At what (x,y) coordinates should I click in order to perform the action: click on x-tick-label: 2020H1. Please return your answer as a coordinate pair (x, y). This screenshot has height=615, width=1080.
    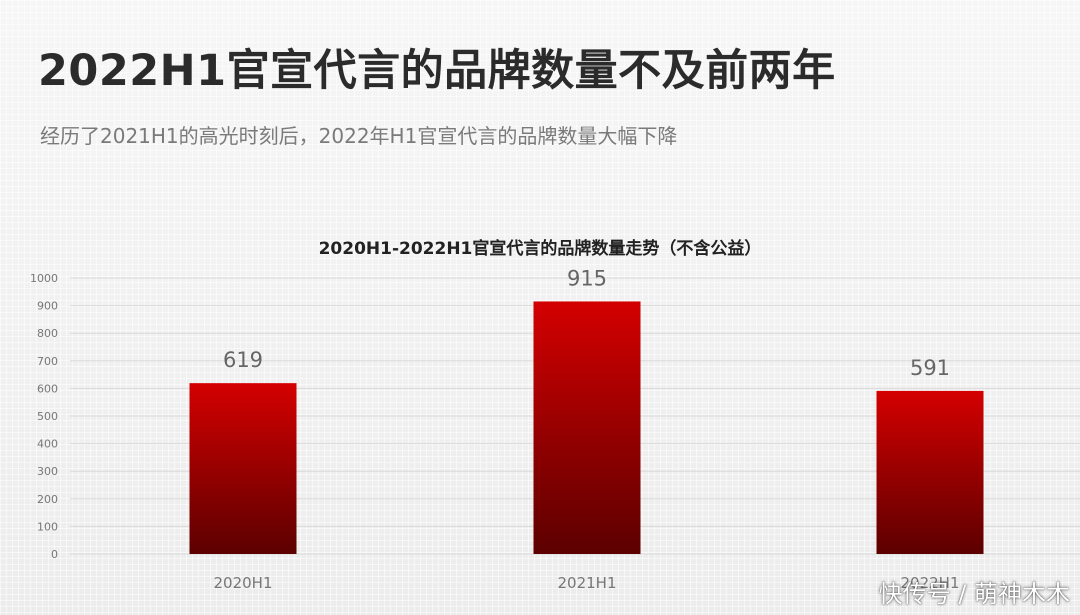
    Looking at the image, I should click on (243, 583).